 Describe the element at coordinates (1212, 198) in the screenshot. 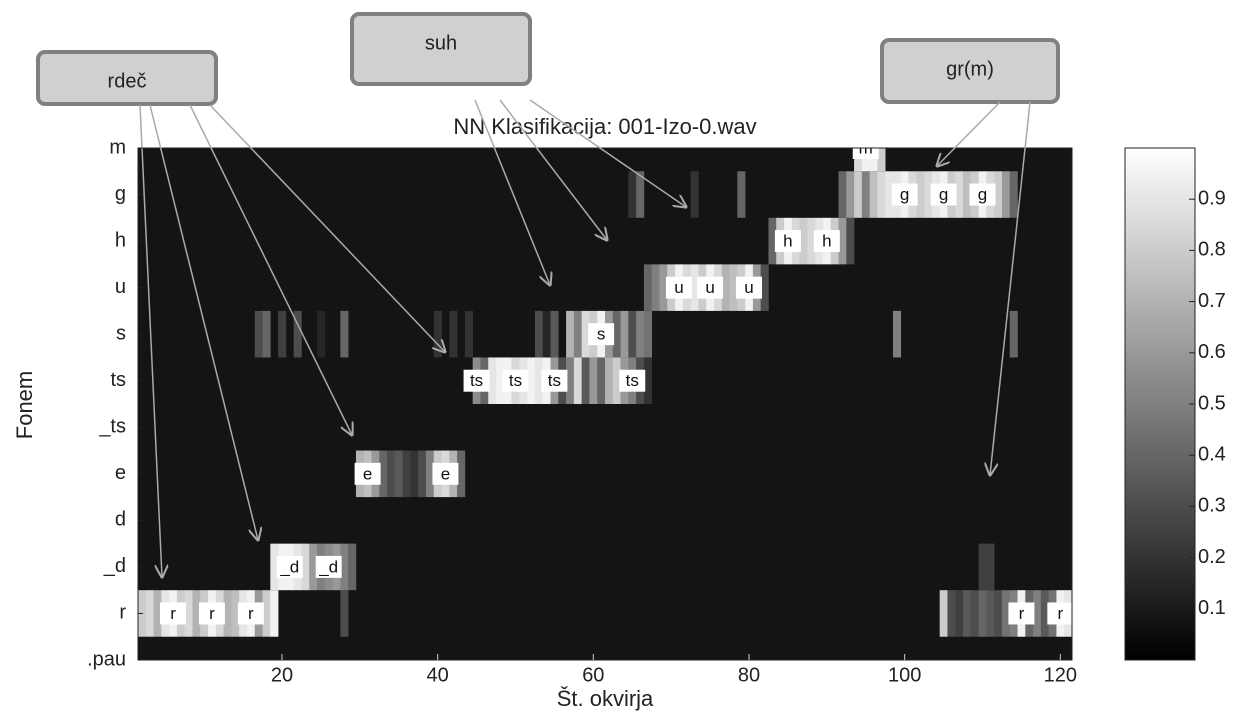

I see `colorbar-tick-label: 0.9` at that location.